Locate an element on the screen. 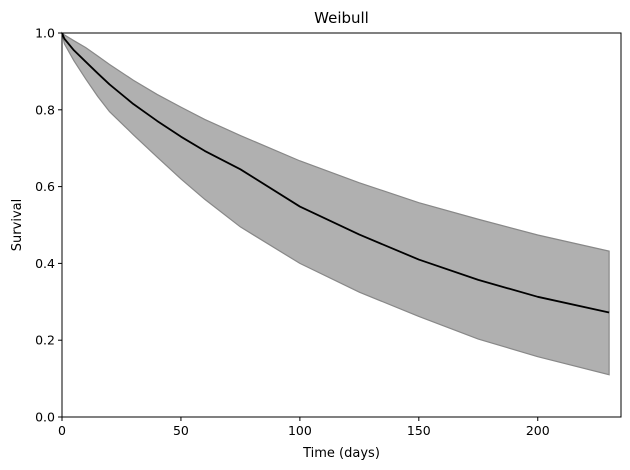 Image resolution: width=630 pixels, height=470 pixels. chart-title: Weibull is located at coordinates (341, 18).